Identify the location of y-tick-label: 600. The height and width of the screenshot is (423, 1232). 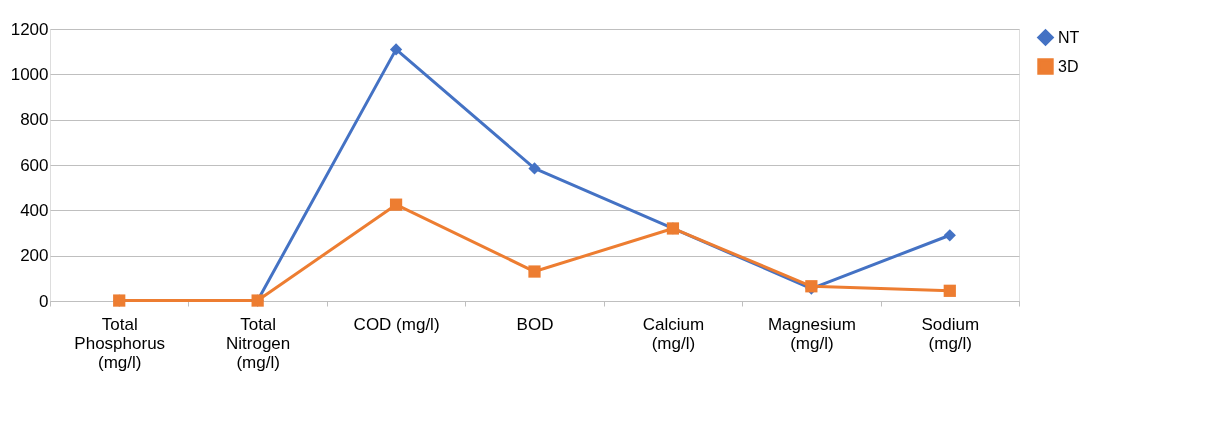
(34, 165).